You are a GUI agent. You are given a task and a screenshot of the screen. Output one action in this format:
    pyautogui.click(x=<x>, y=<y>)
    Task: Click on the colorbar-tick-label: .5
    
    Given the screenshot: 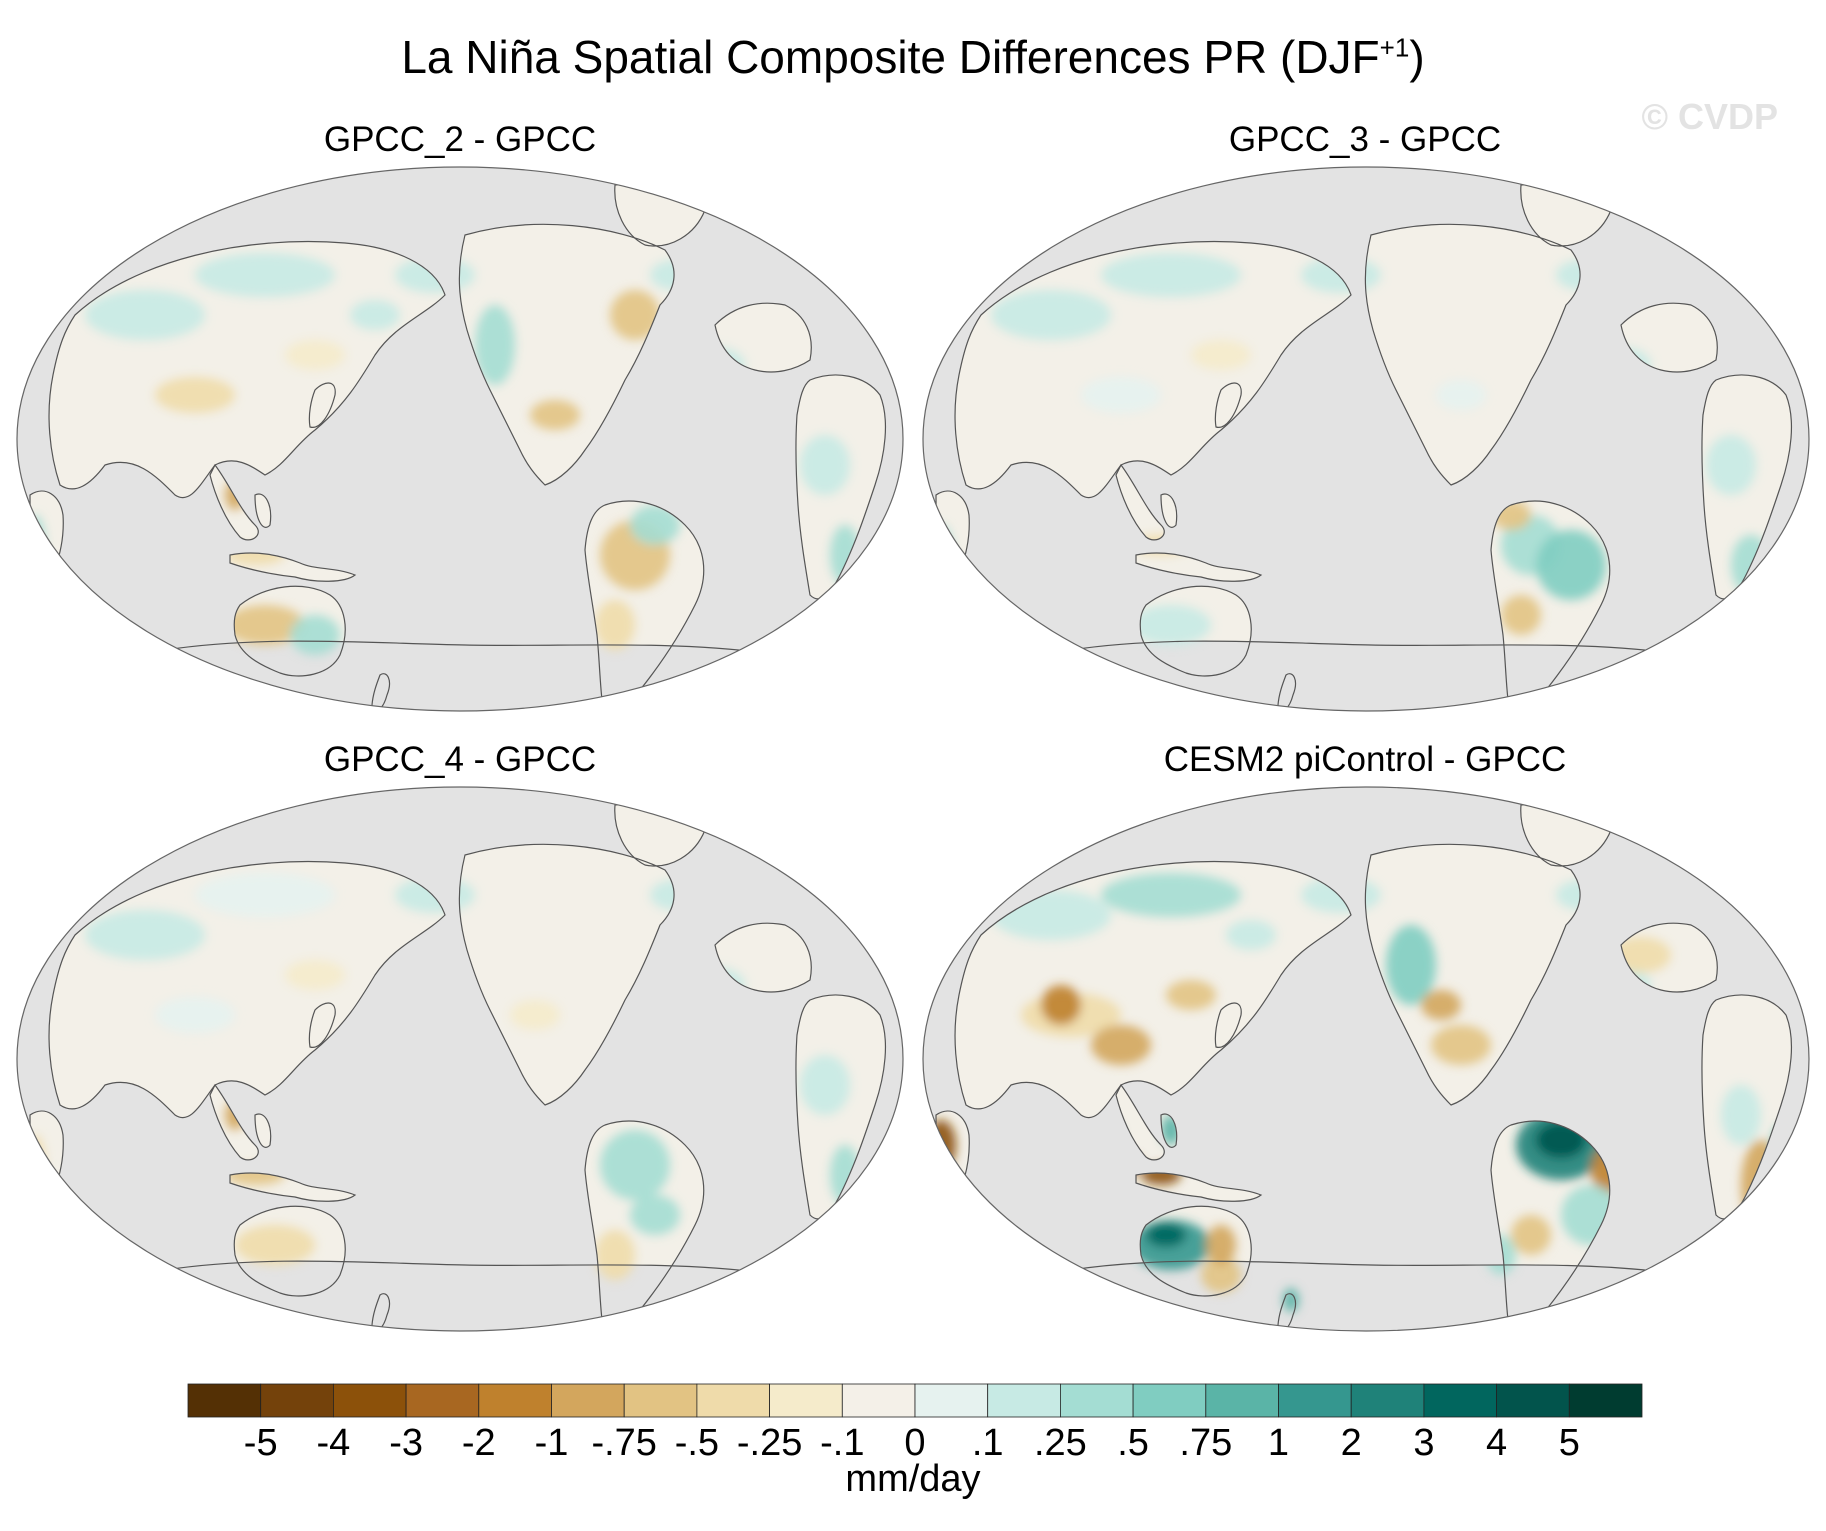 What is the action you would take?
    pyautogui.click(x=1133, y=1443)
    